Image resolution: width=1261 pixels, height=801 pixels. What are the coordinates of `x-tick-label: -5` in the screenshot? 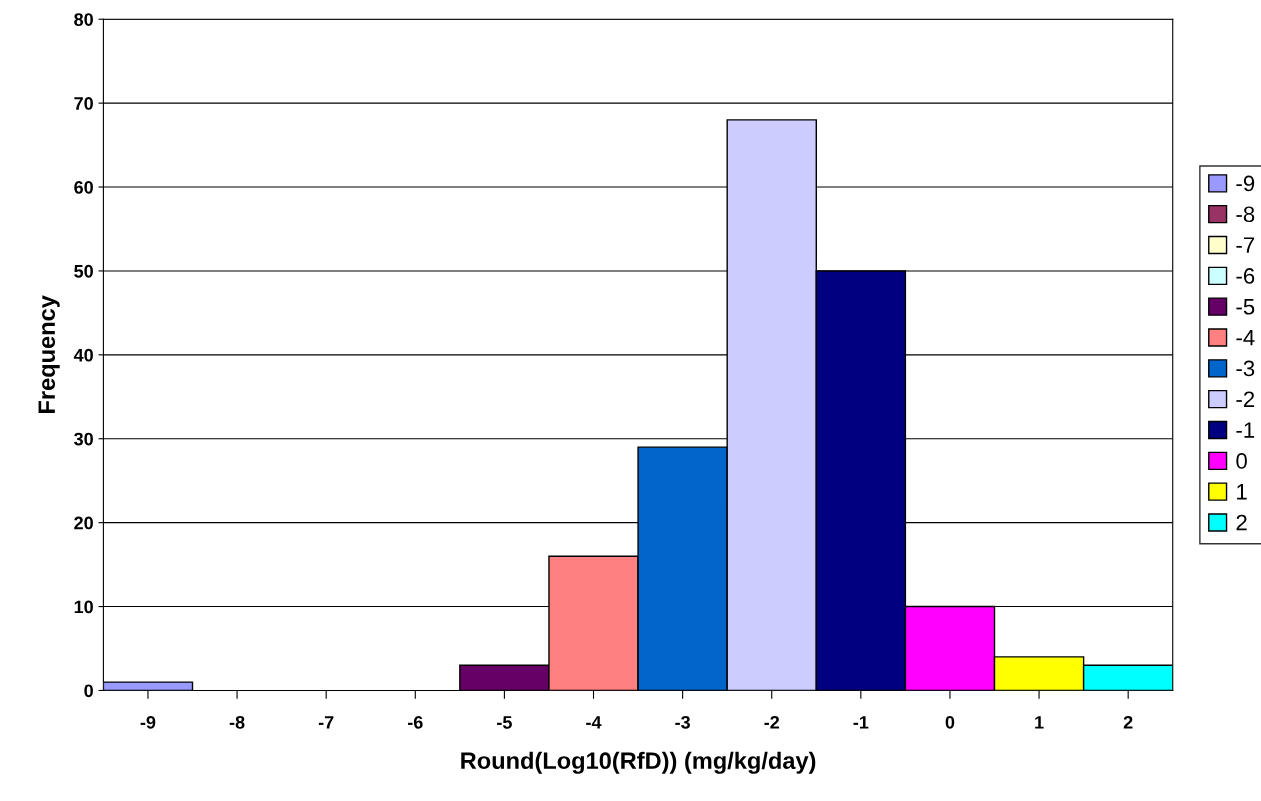 It's located at (504, 722).